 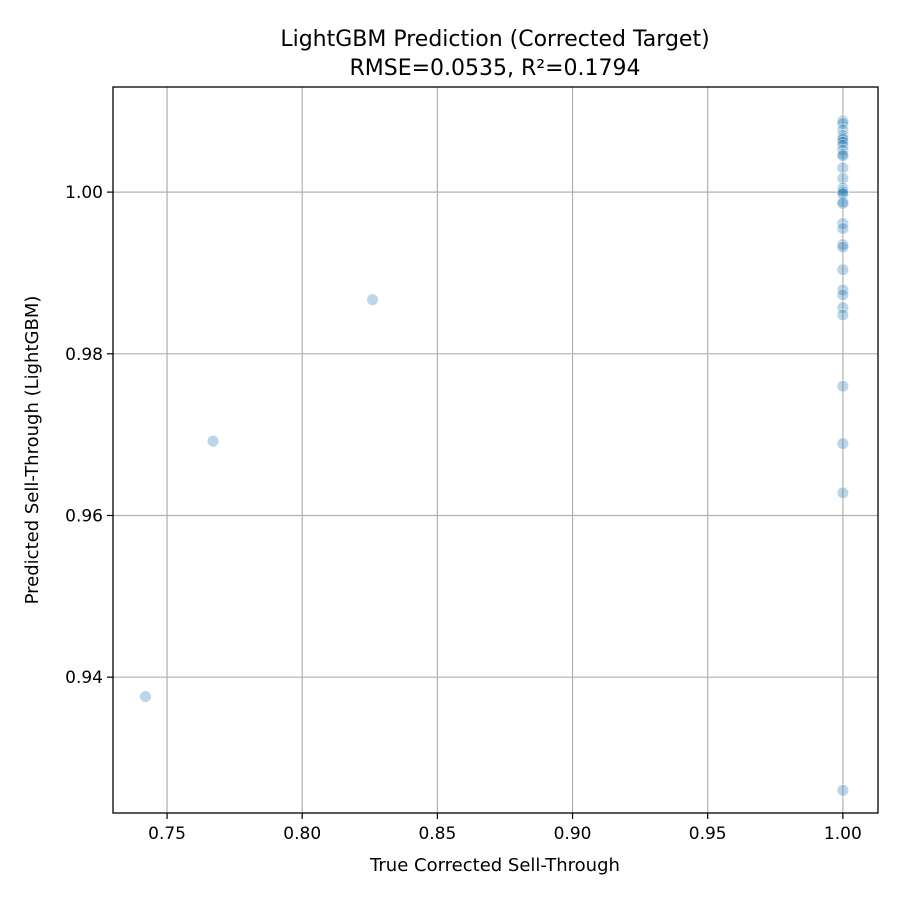 What do you see at coordinates (708, 834) in the screenshot?
I see `x-tick-label: 0.95` at bounding box center [708, 834].